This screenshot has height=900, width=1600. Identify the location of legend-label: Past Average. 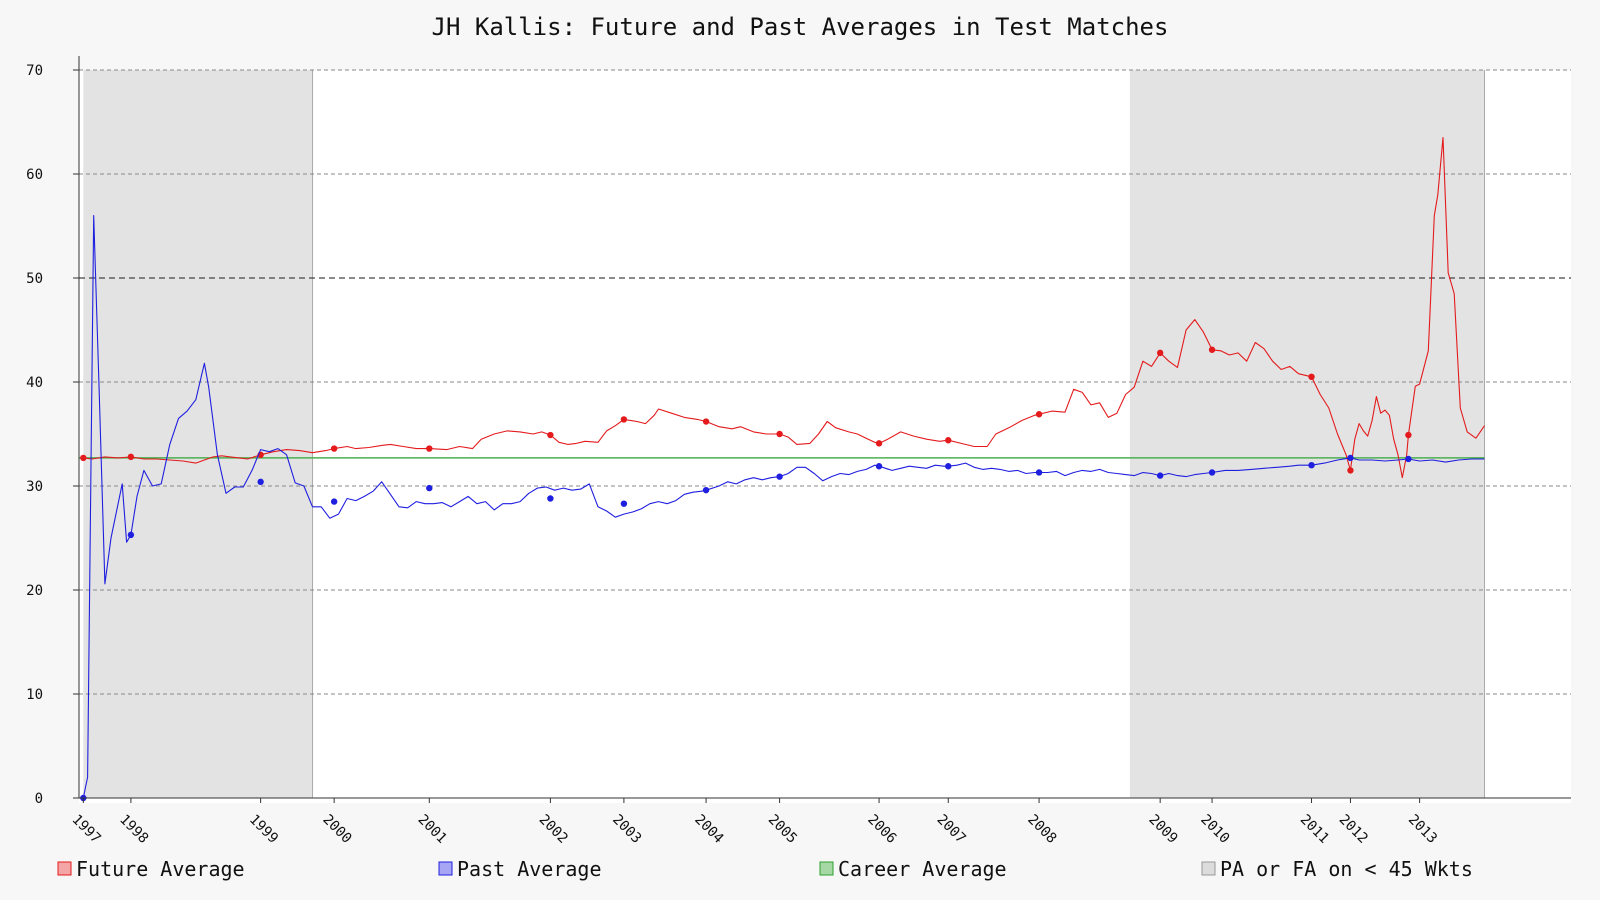
(529, 869).